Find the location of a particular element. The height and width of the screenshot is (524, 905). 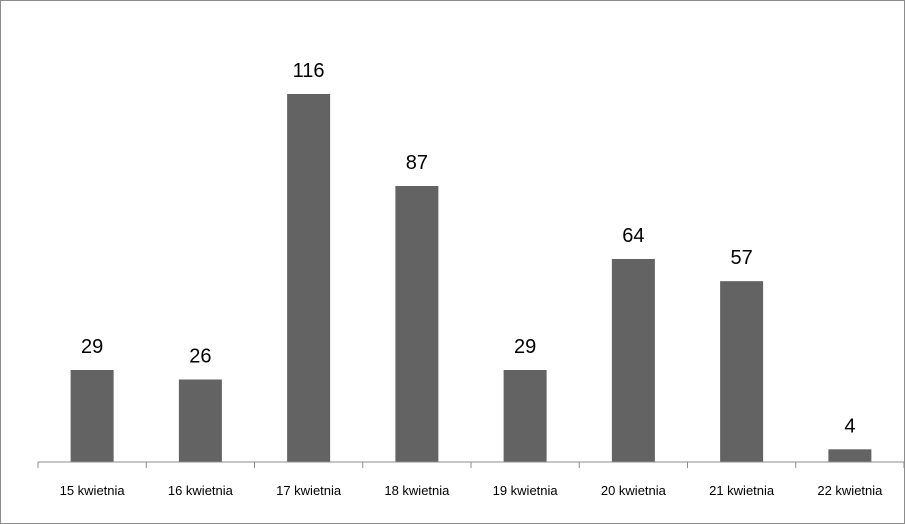

category-label: 15 kwietnia is located at coordinates (93, 490).